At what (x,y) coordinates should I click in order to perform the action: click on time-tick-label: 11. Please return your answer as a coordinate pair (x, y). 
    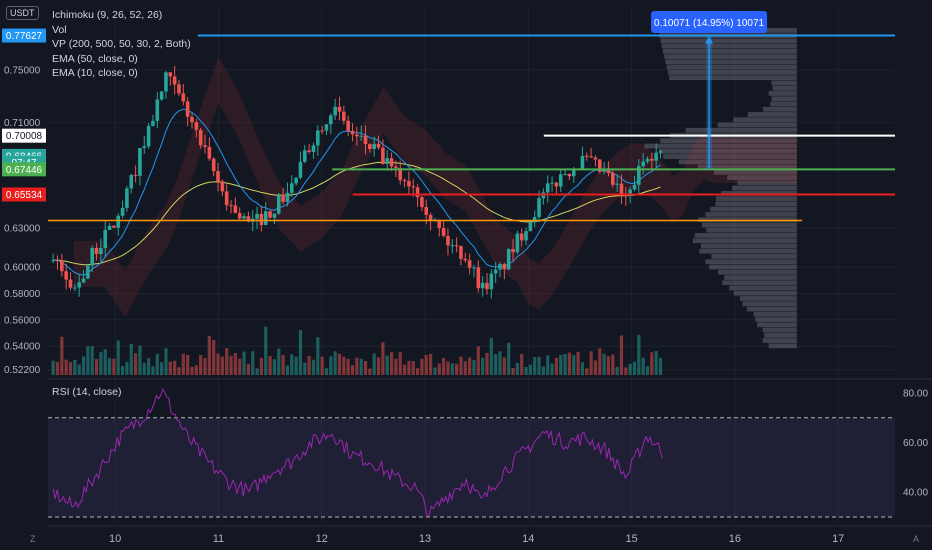
    Looking at the image, I should click on (218, 539).